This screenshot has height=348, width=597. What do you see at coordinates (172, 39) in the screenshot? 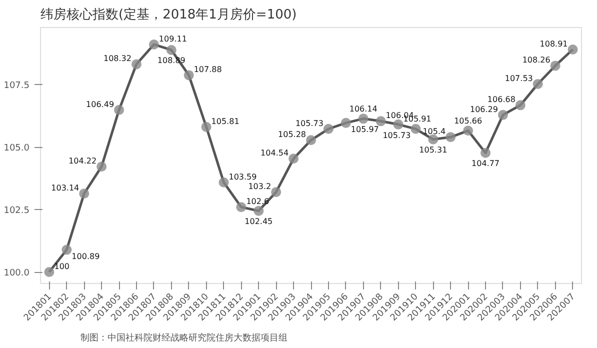
I see `data-label: 109.11` at bounding box center [172, 39].